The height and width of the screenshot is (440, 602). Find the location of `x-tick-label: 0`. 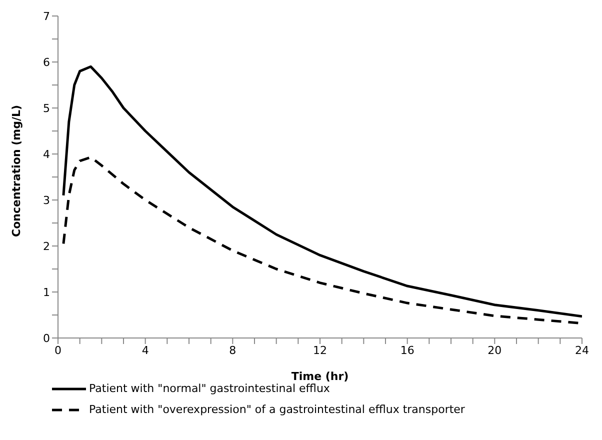

x-tick-label: 0 is located at coordinates (58, 350).